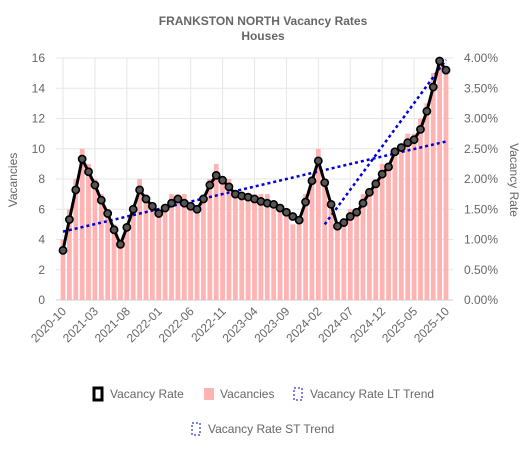 The width and height of the screenshot is (526, 450). I want to click on chart-subtitle: Houses, so click(263, 36).